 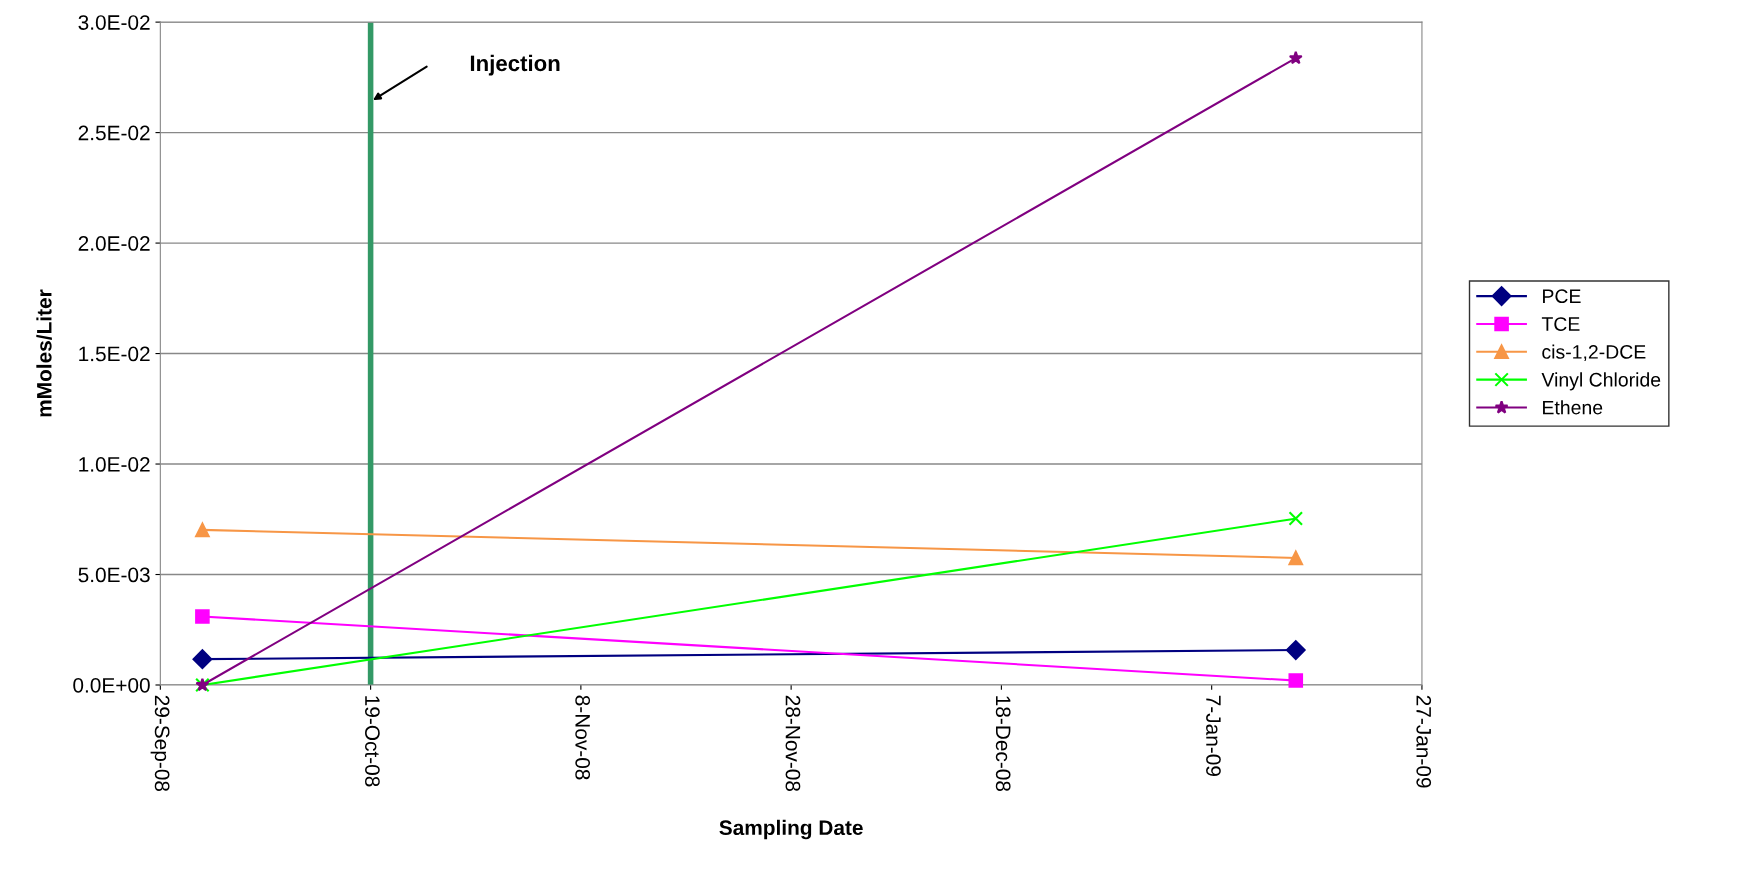 I want to click on y-tick-label: 5.0E-03, so click(x=114, y=575).